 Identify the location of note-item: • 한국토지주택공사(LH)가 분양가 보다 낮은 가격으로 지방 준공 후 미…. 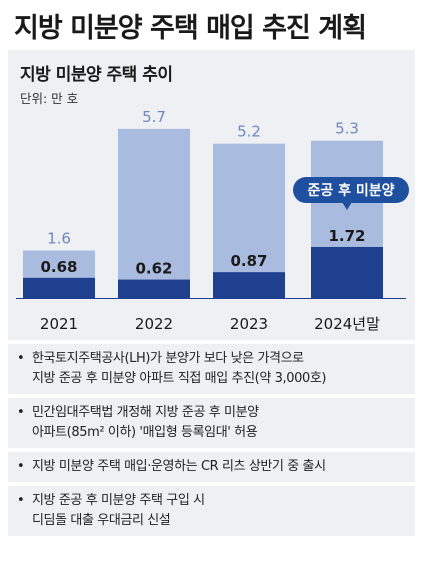
(211, 369).